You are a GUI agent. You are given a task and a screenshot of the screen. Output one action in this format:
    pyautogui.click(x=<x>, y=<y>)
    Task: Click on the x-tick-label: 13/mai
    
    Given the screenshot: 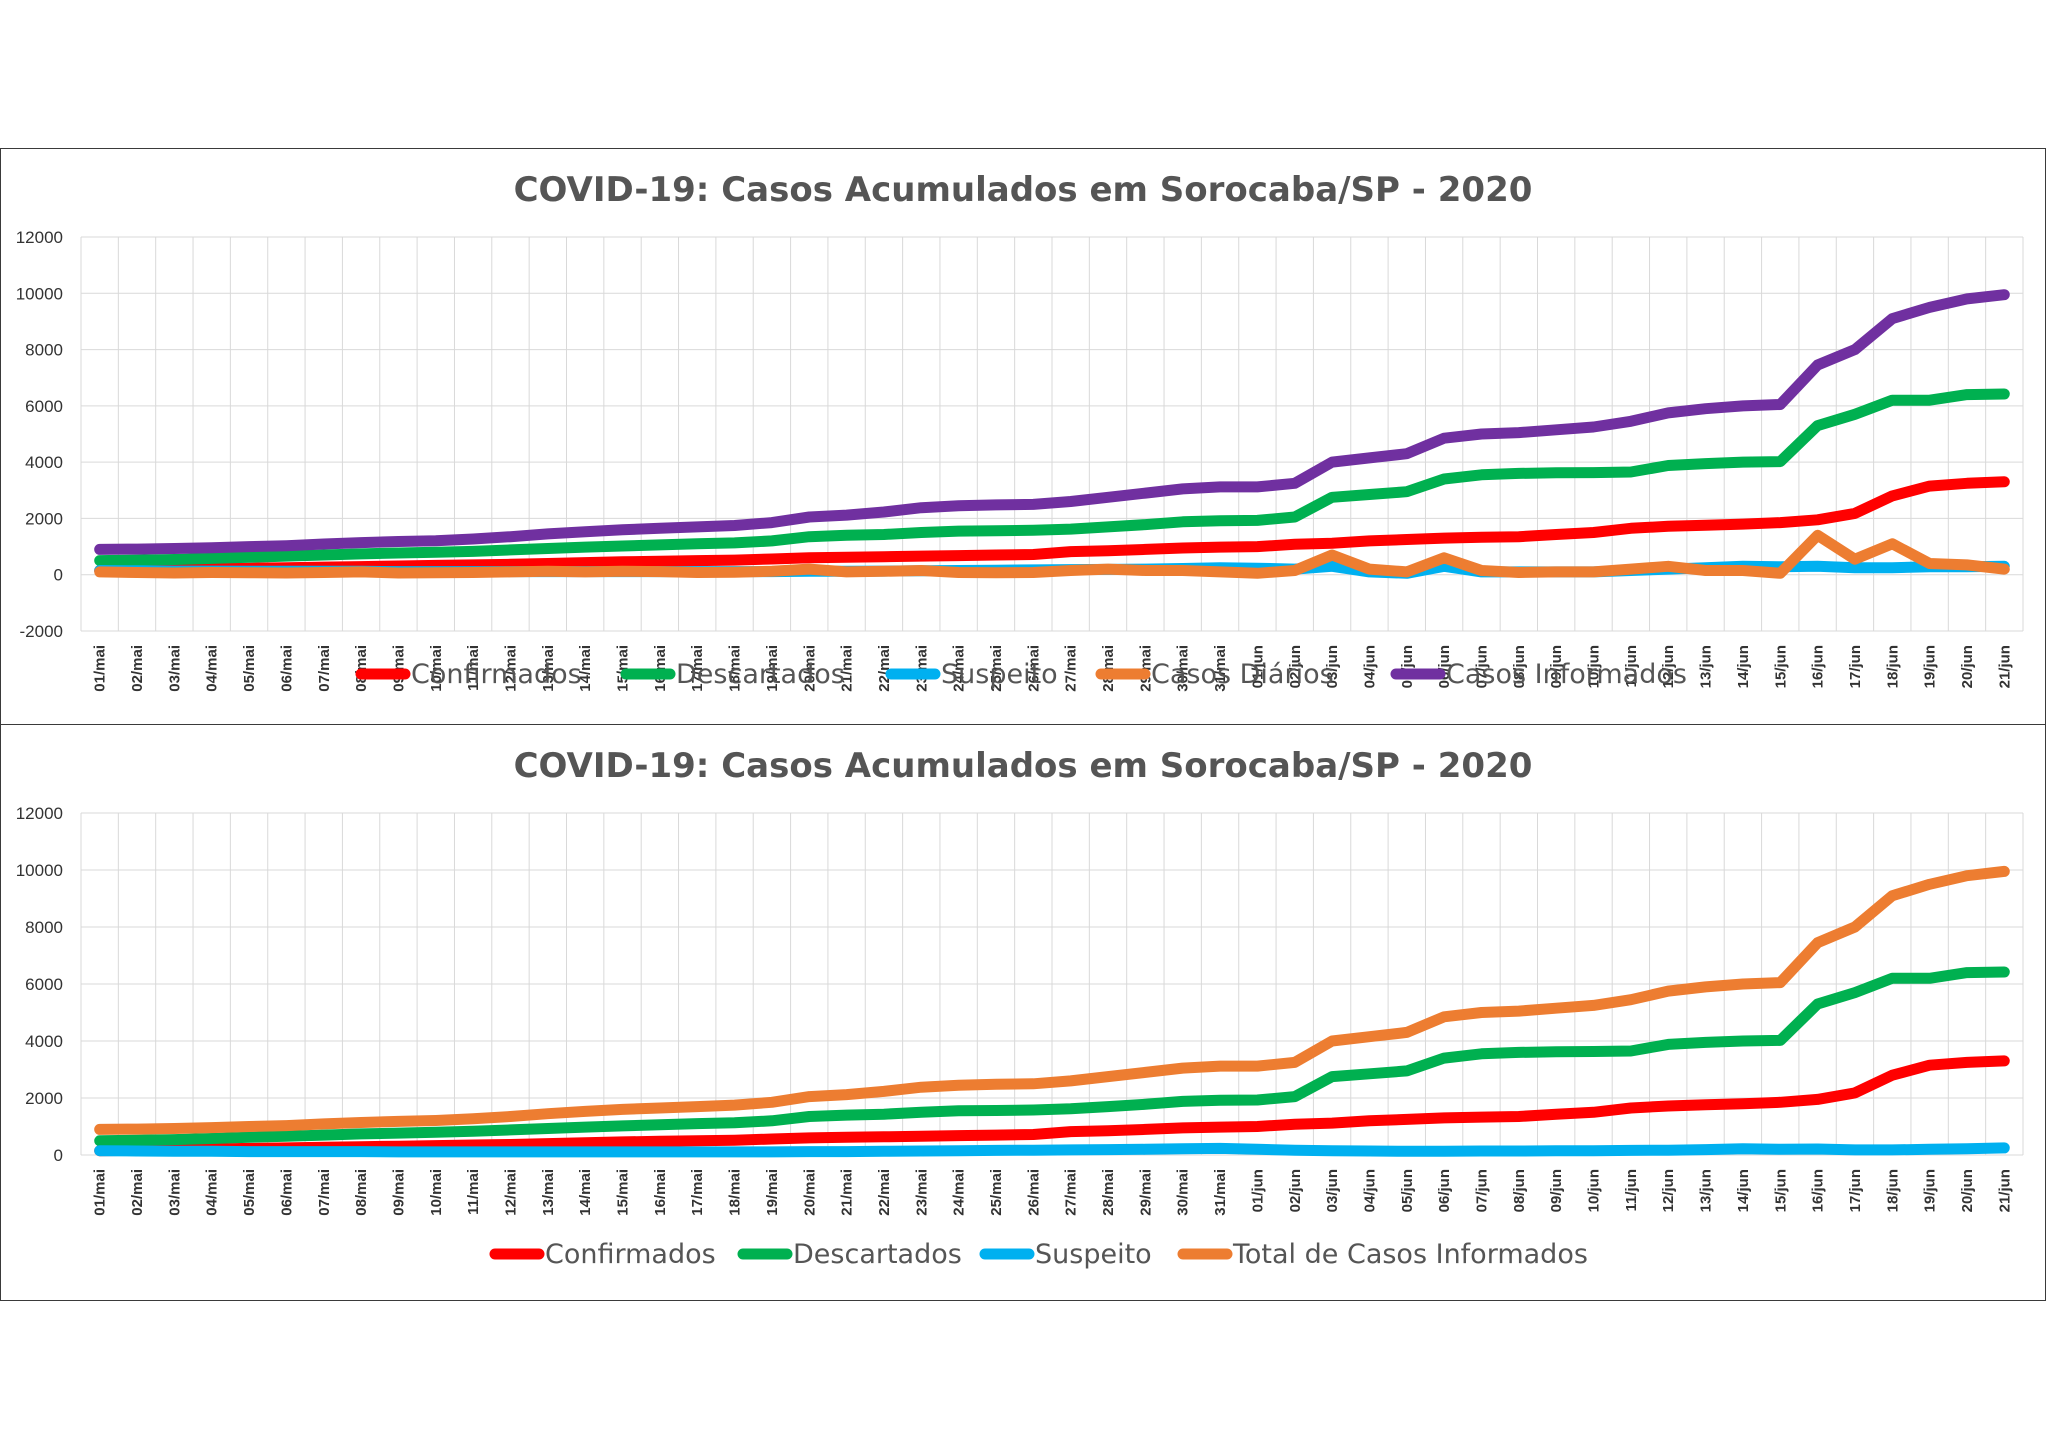 What is the action you would take?
    pyautogui.click(x=548, y=668)
    